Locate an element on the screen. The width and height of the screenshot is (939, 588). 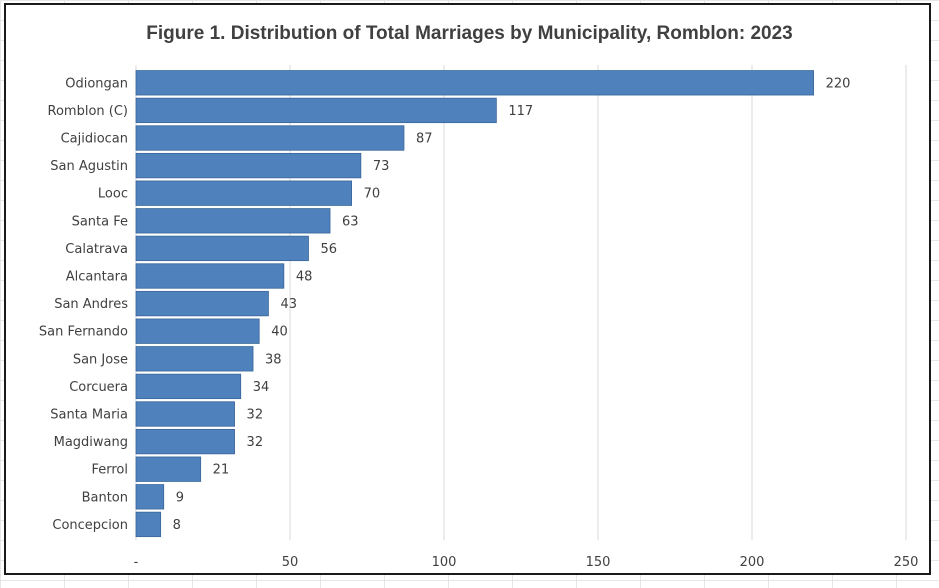
category-label-0: Odiongan is located at coordinates (96, 83).